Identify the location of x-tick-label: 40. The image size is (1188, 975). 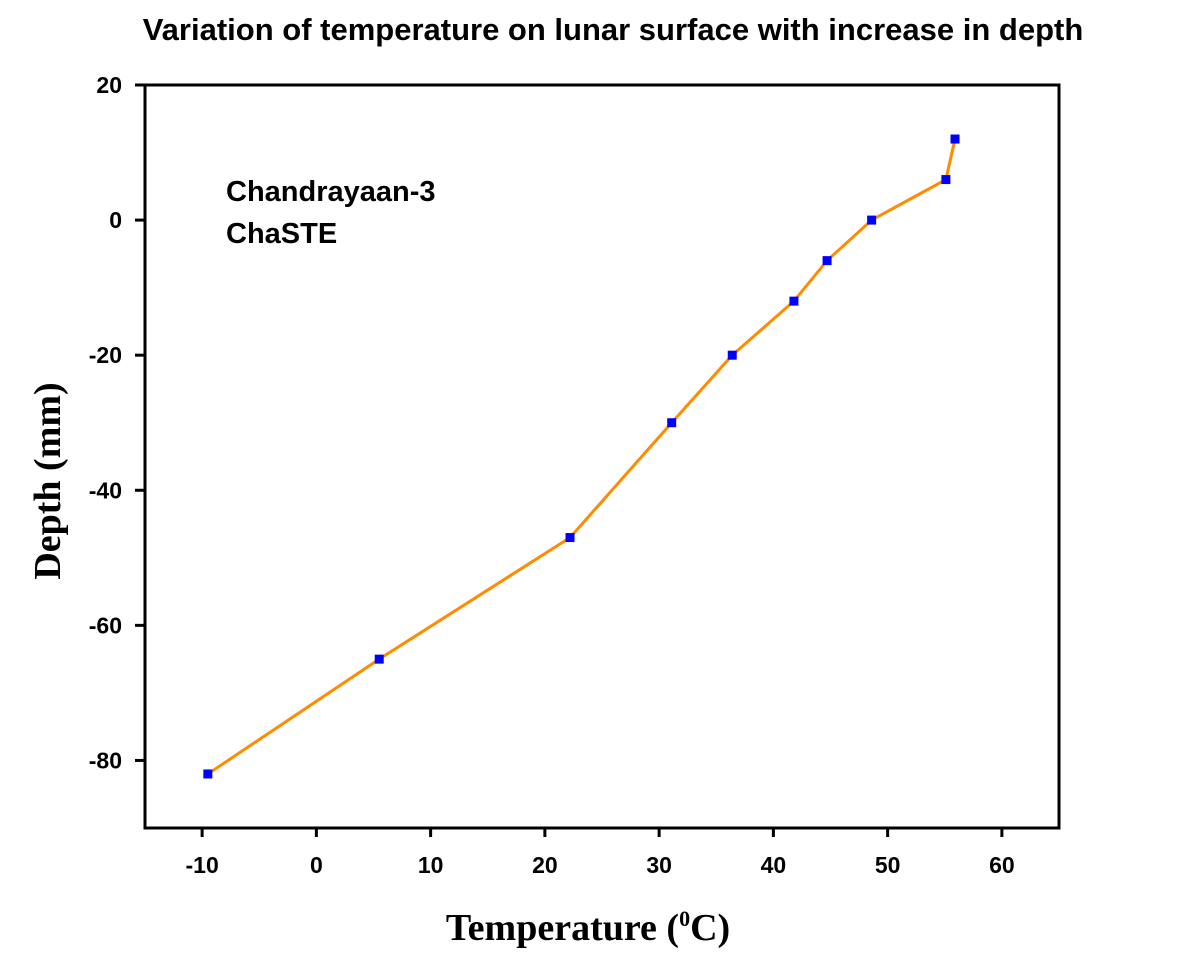
(774, 865).